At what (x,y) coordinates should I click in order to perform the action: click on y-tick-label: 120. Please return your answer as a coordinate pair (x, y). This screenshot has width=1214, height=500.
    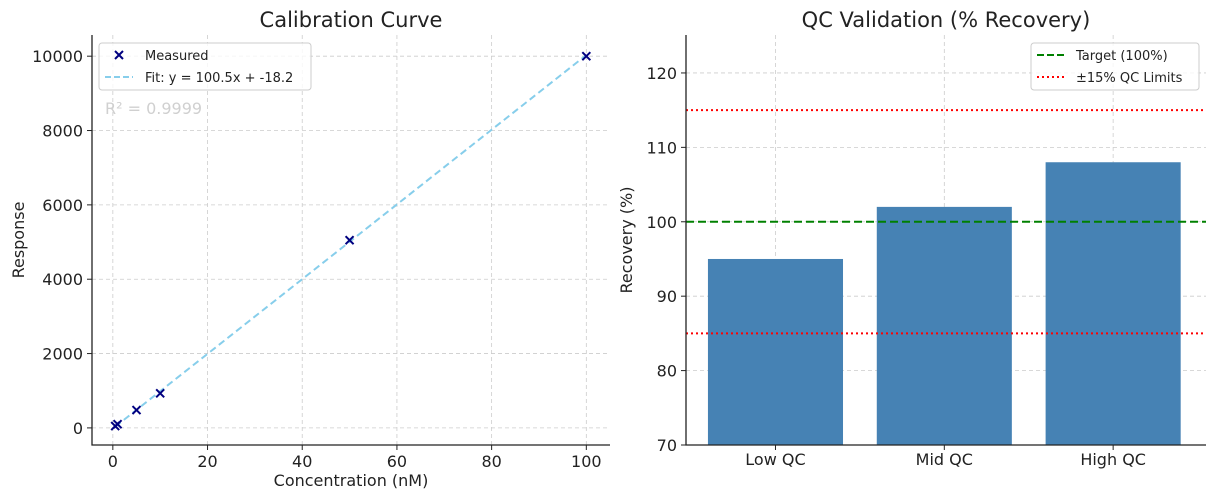
    Looking at the image, I should click on (661, 73).